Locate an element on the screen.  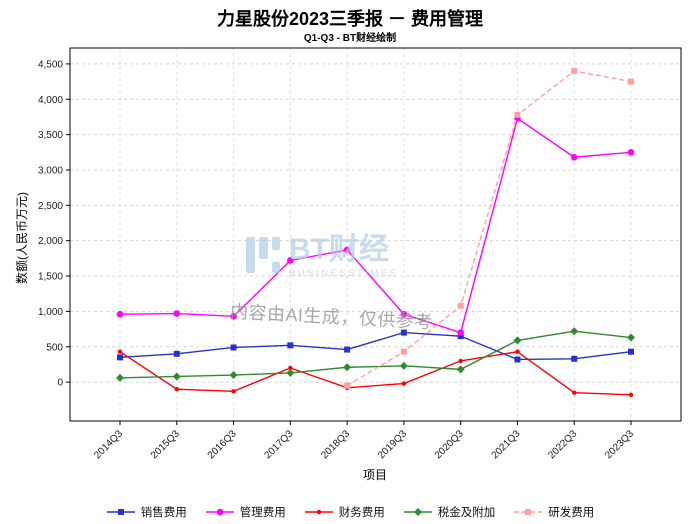
legend-label: 销售费用 is located at coordinates (163, 513).